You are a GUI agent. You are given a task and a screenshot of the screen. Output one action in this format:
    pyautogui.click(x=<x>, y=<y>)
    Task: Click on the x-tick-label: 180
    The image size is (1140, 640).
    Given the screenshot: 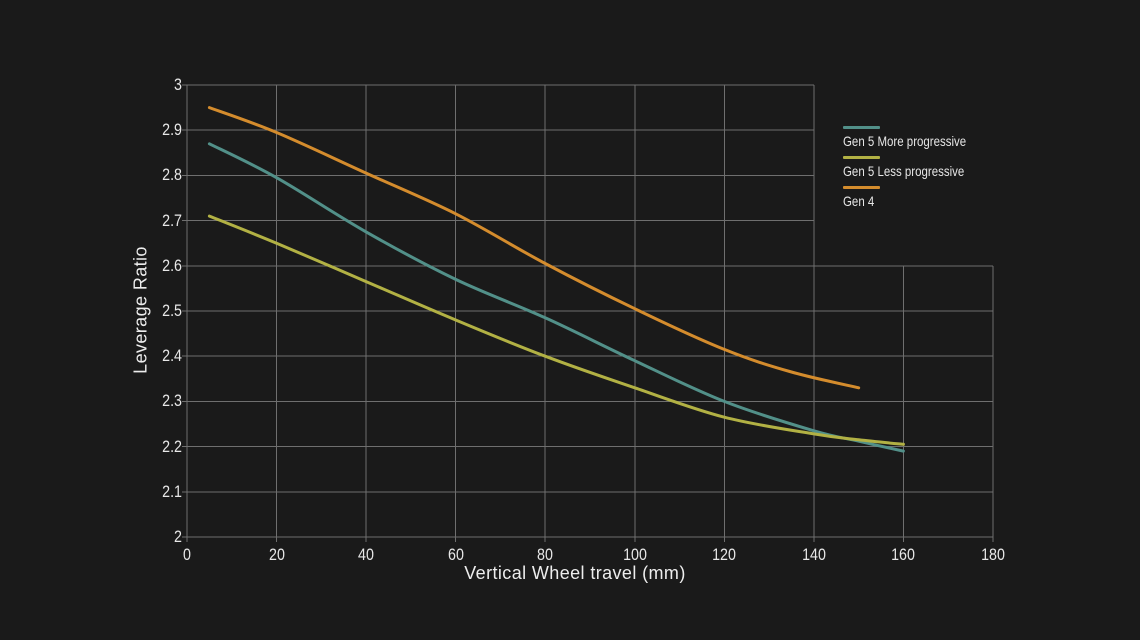 What is the action you would take?
    pyautogui.click(x=993, y=554)
    